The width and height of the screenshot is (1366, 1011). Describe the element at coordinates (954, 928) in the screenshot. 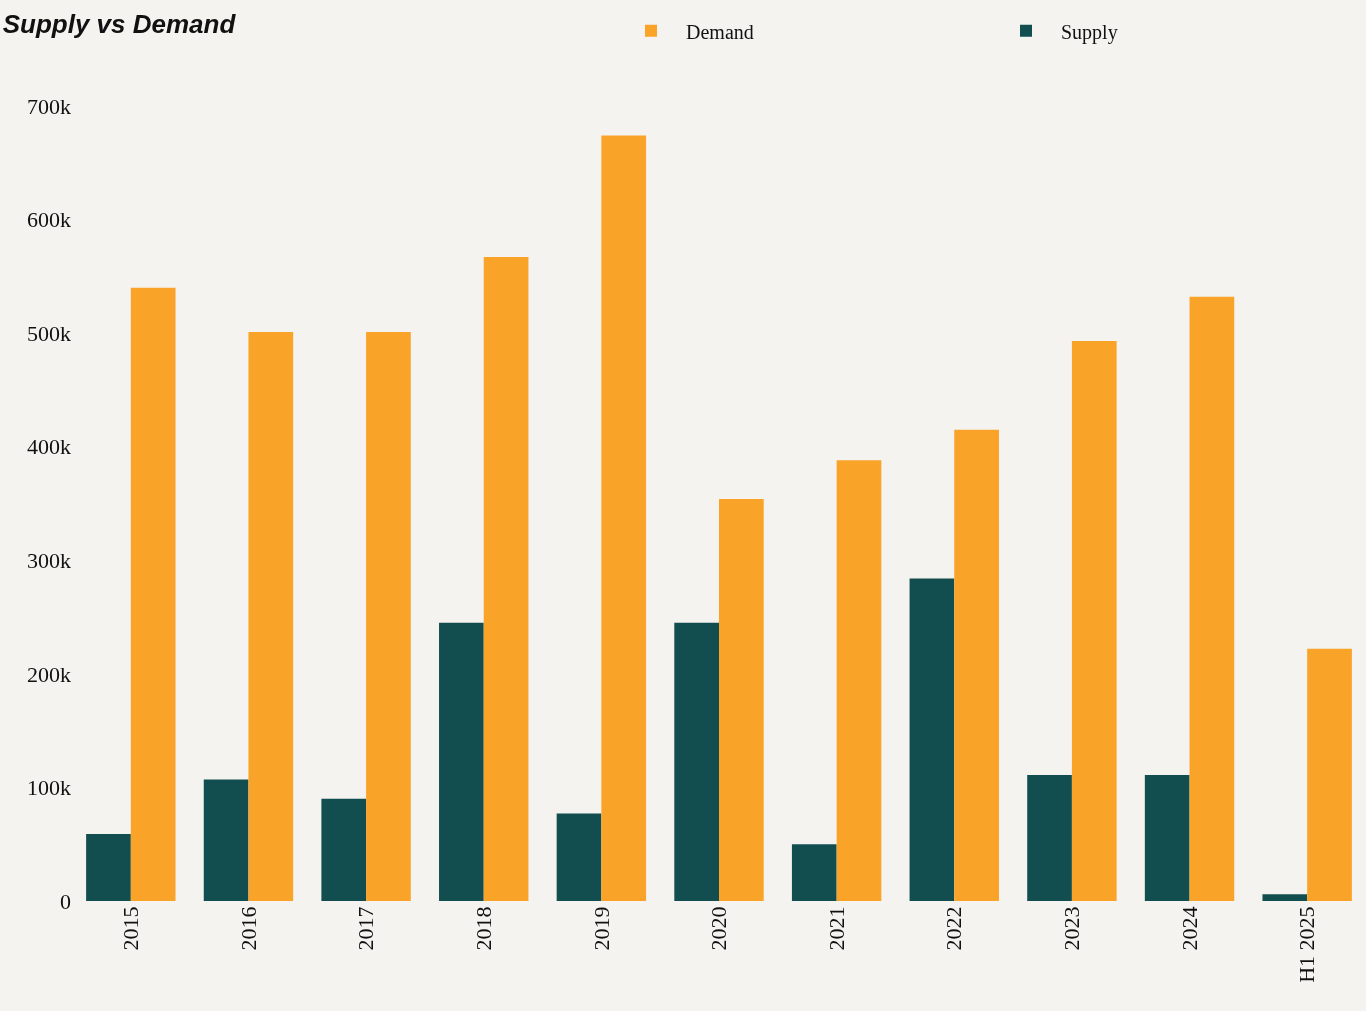

I see `x-tick-label: 2022` at that location.